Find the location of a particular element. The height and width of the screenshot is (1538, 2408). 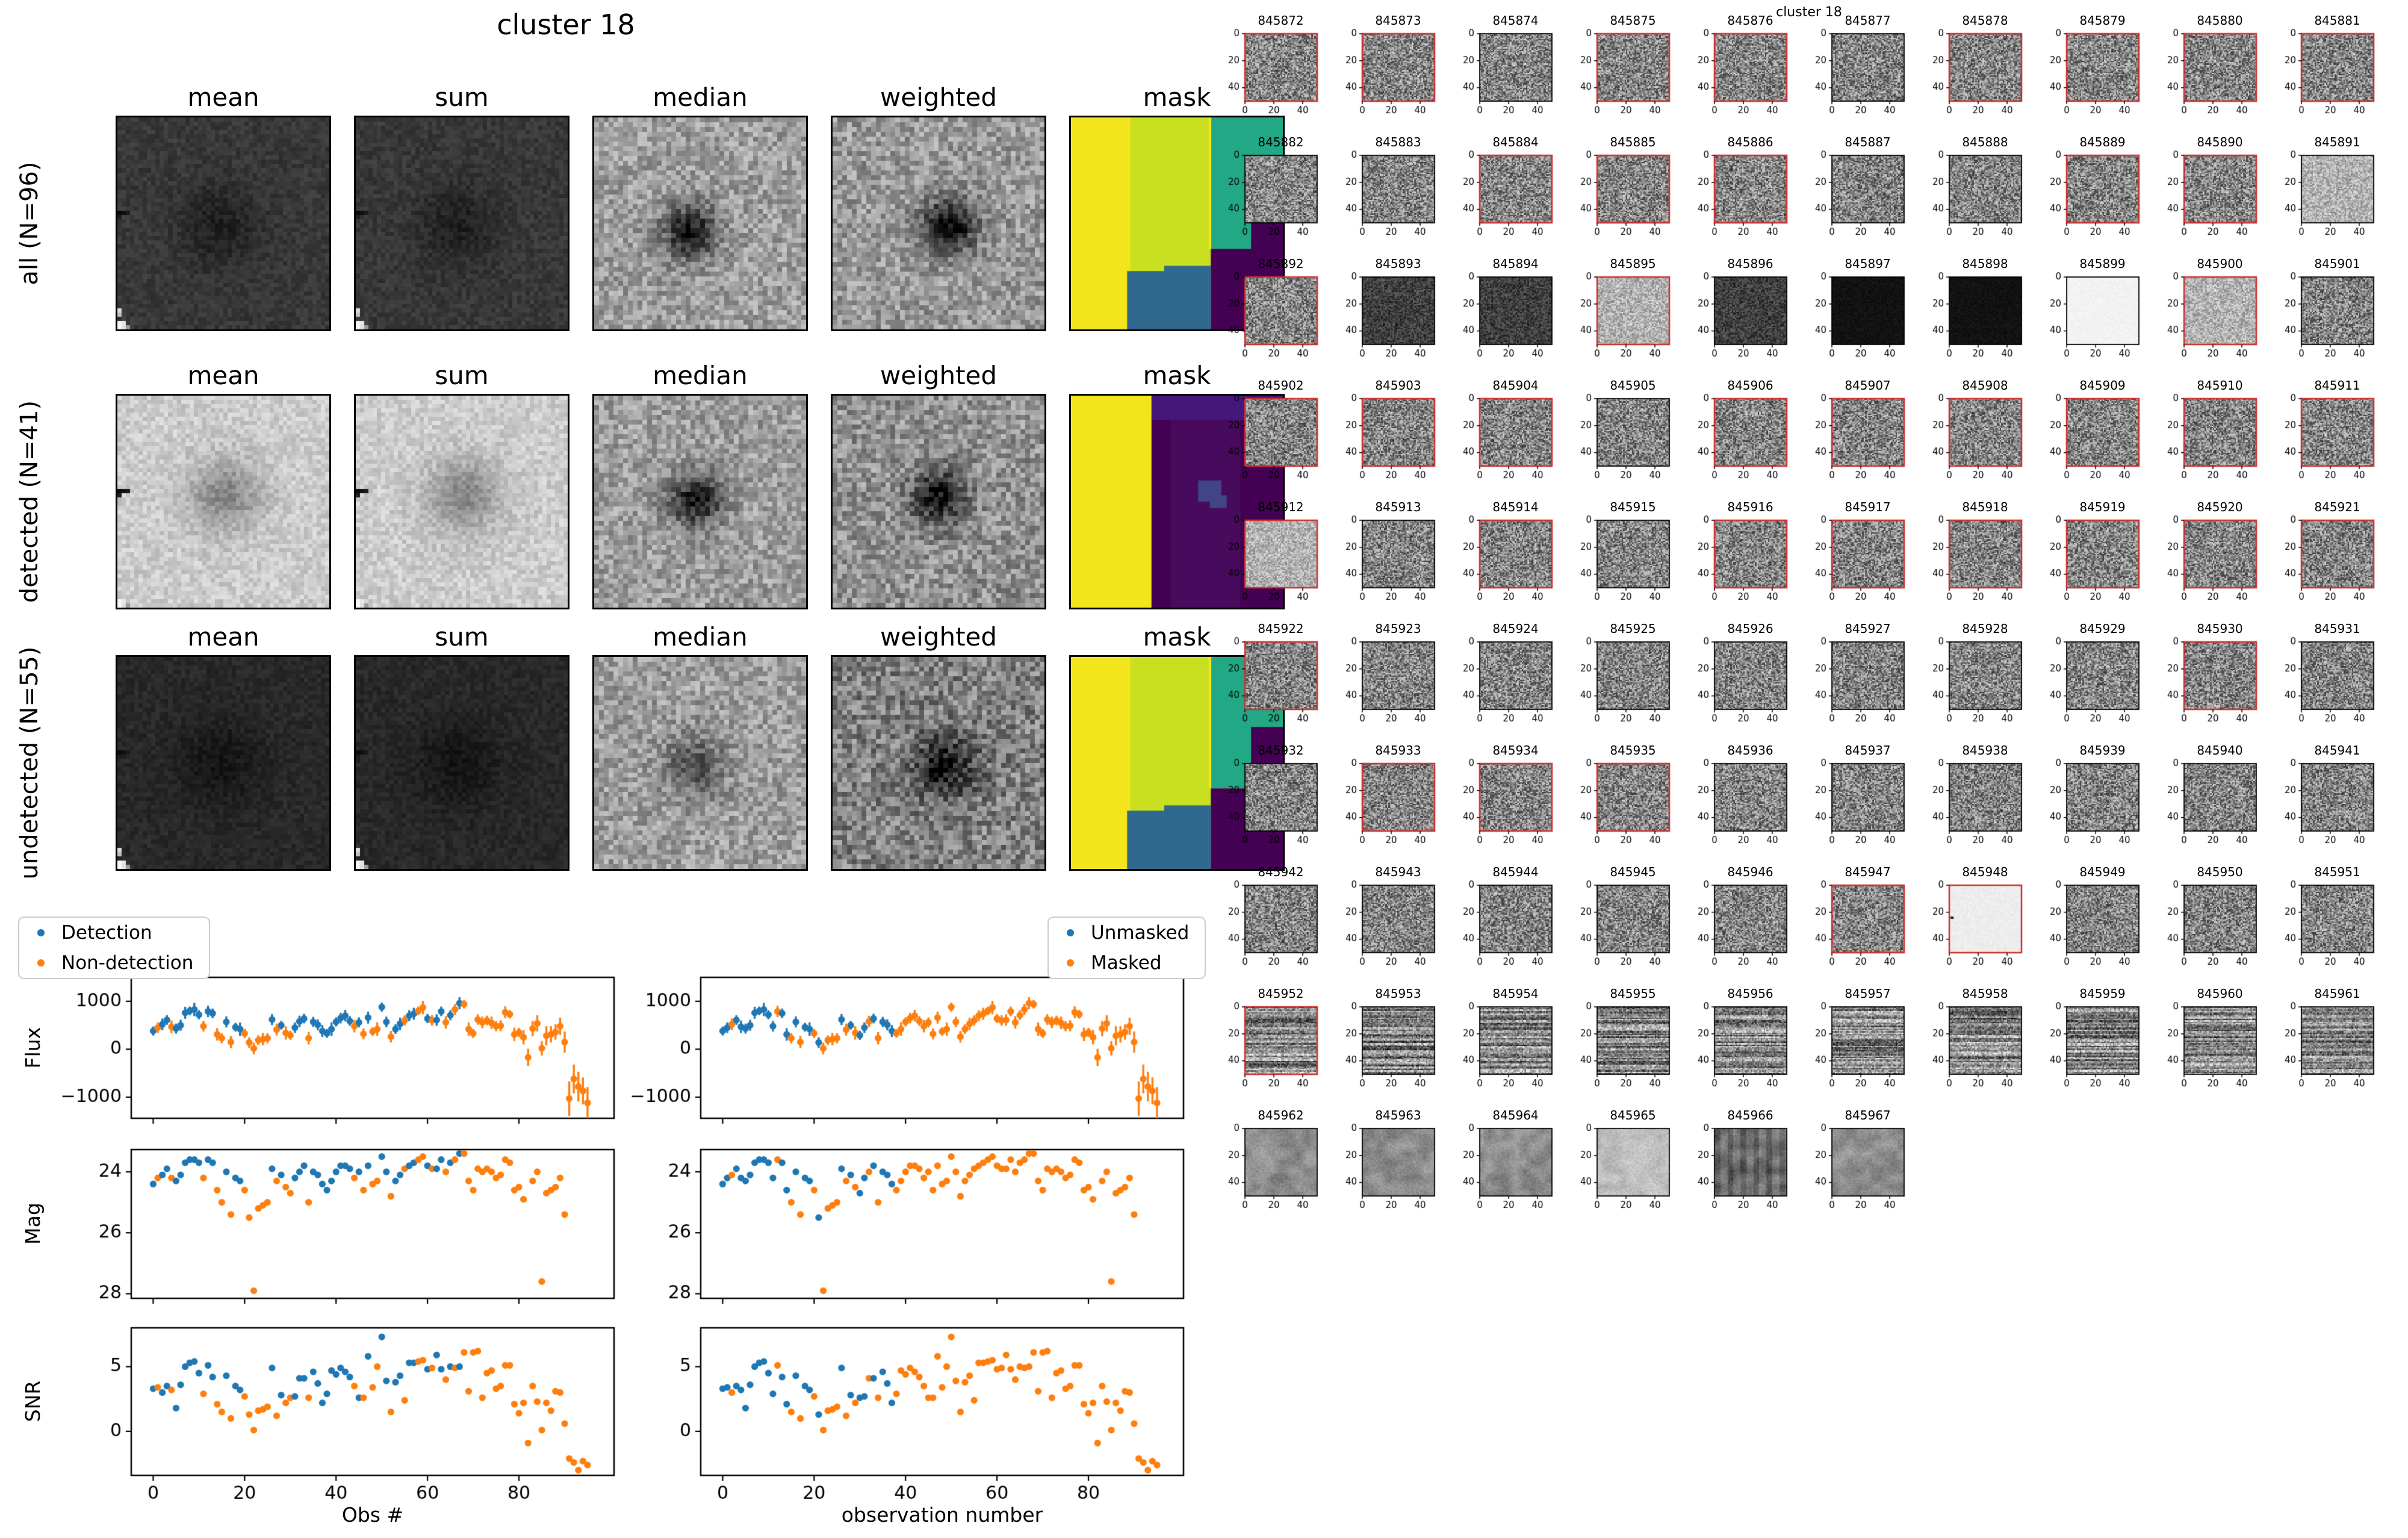

legend-masked: Unmasked Masked is located at coordinates (1126, 948).